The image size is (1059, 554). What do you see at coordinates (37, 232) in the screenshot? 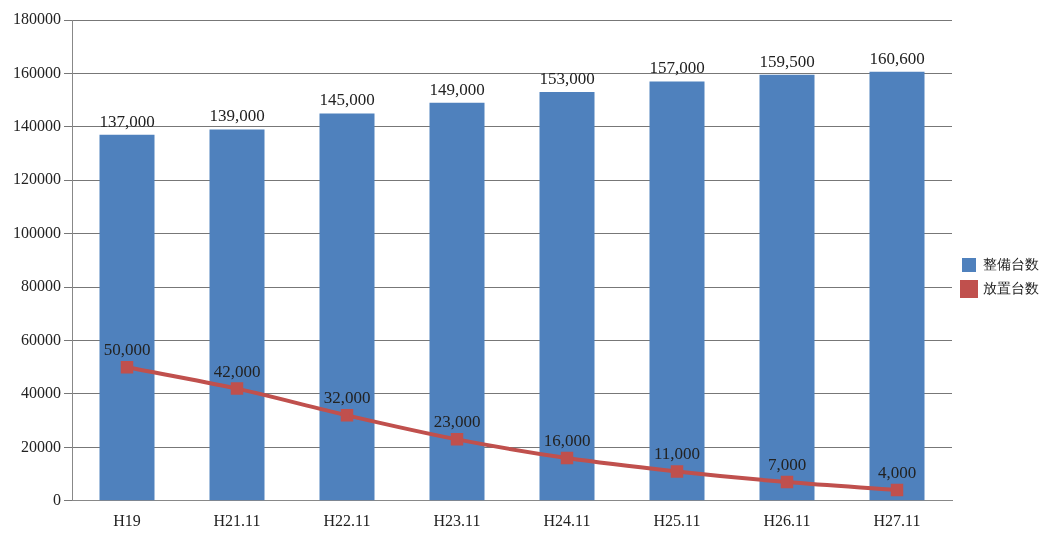
I see `y-tick-label: 100000` at bounding box center [37, 232].